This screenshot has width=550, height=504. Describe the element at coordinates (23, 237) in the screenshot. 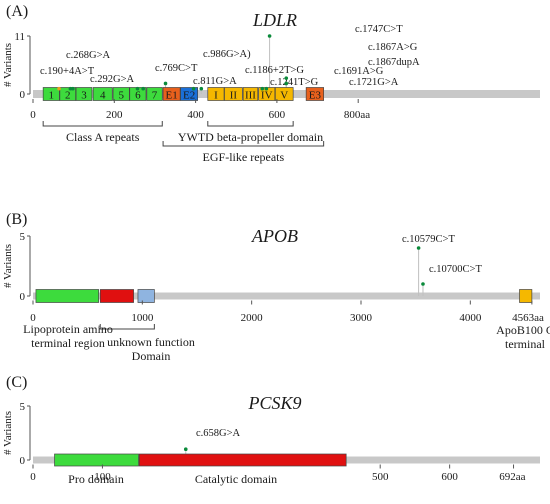

I see `y-tick-label: 5` at that location.